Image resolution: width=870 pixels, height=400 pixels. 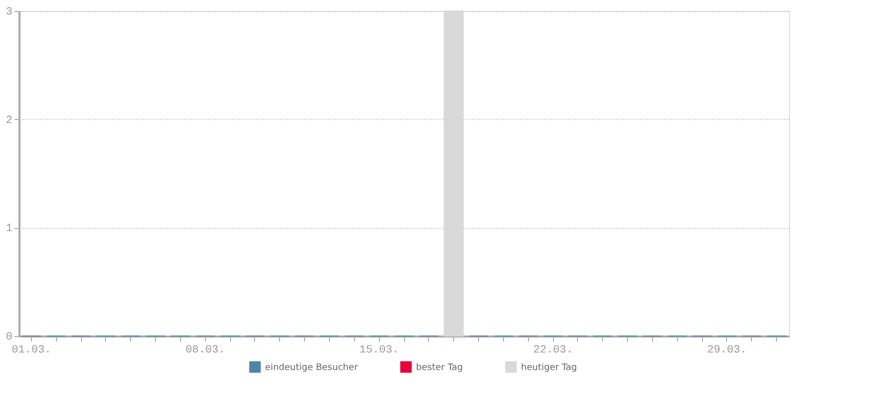 I want to click on legend-label: eindeutige Besucher, so click(x=311, y=368).